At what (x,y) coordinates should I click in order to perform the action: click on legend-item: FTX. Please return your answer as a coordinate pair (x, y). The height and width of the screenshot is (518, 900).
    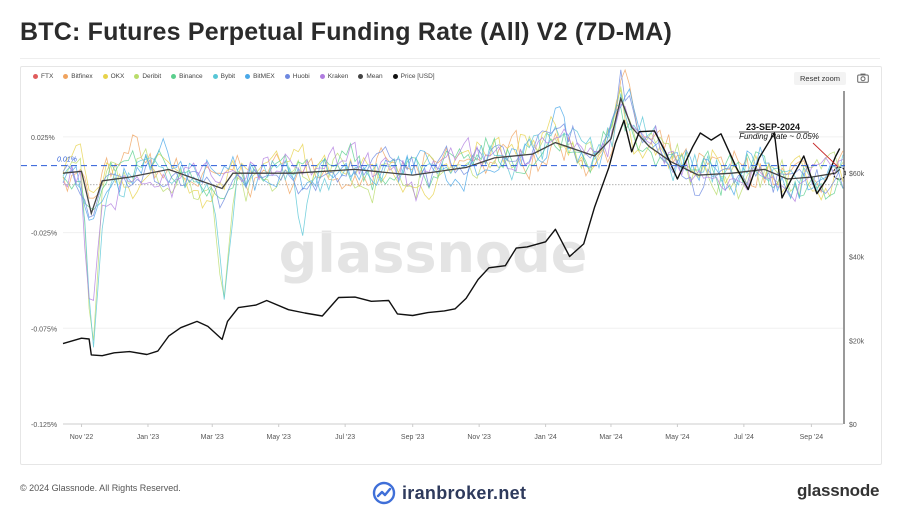
    Looking at the image, I should click on (43, 76).